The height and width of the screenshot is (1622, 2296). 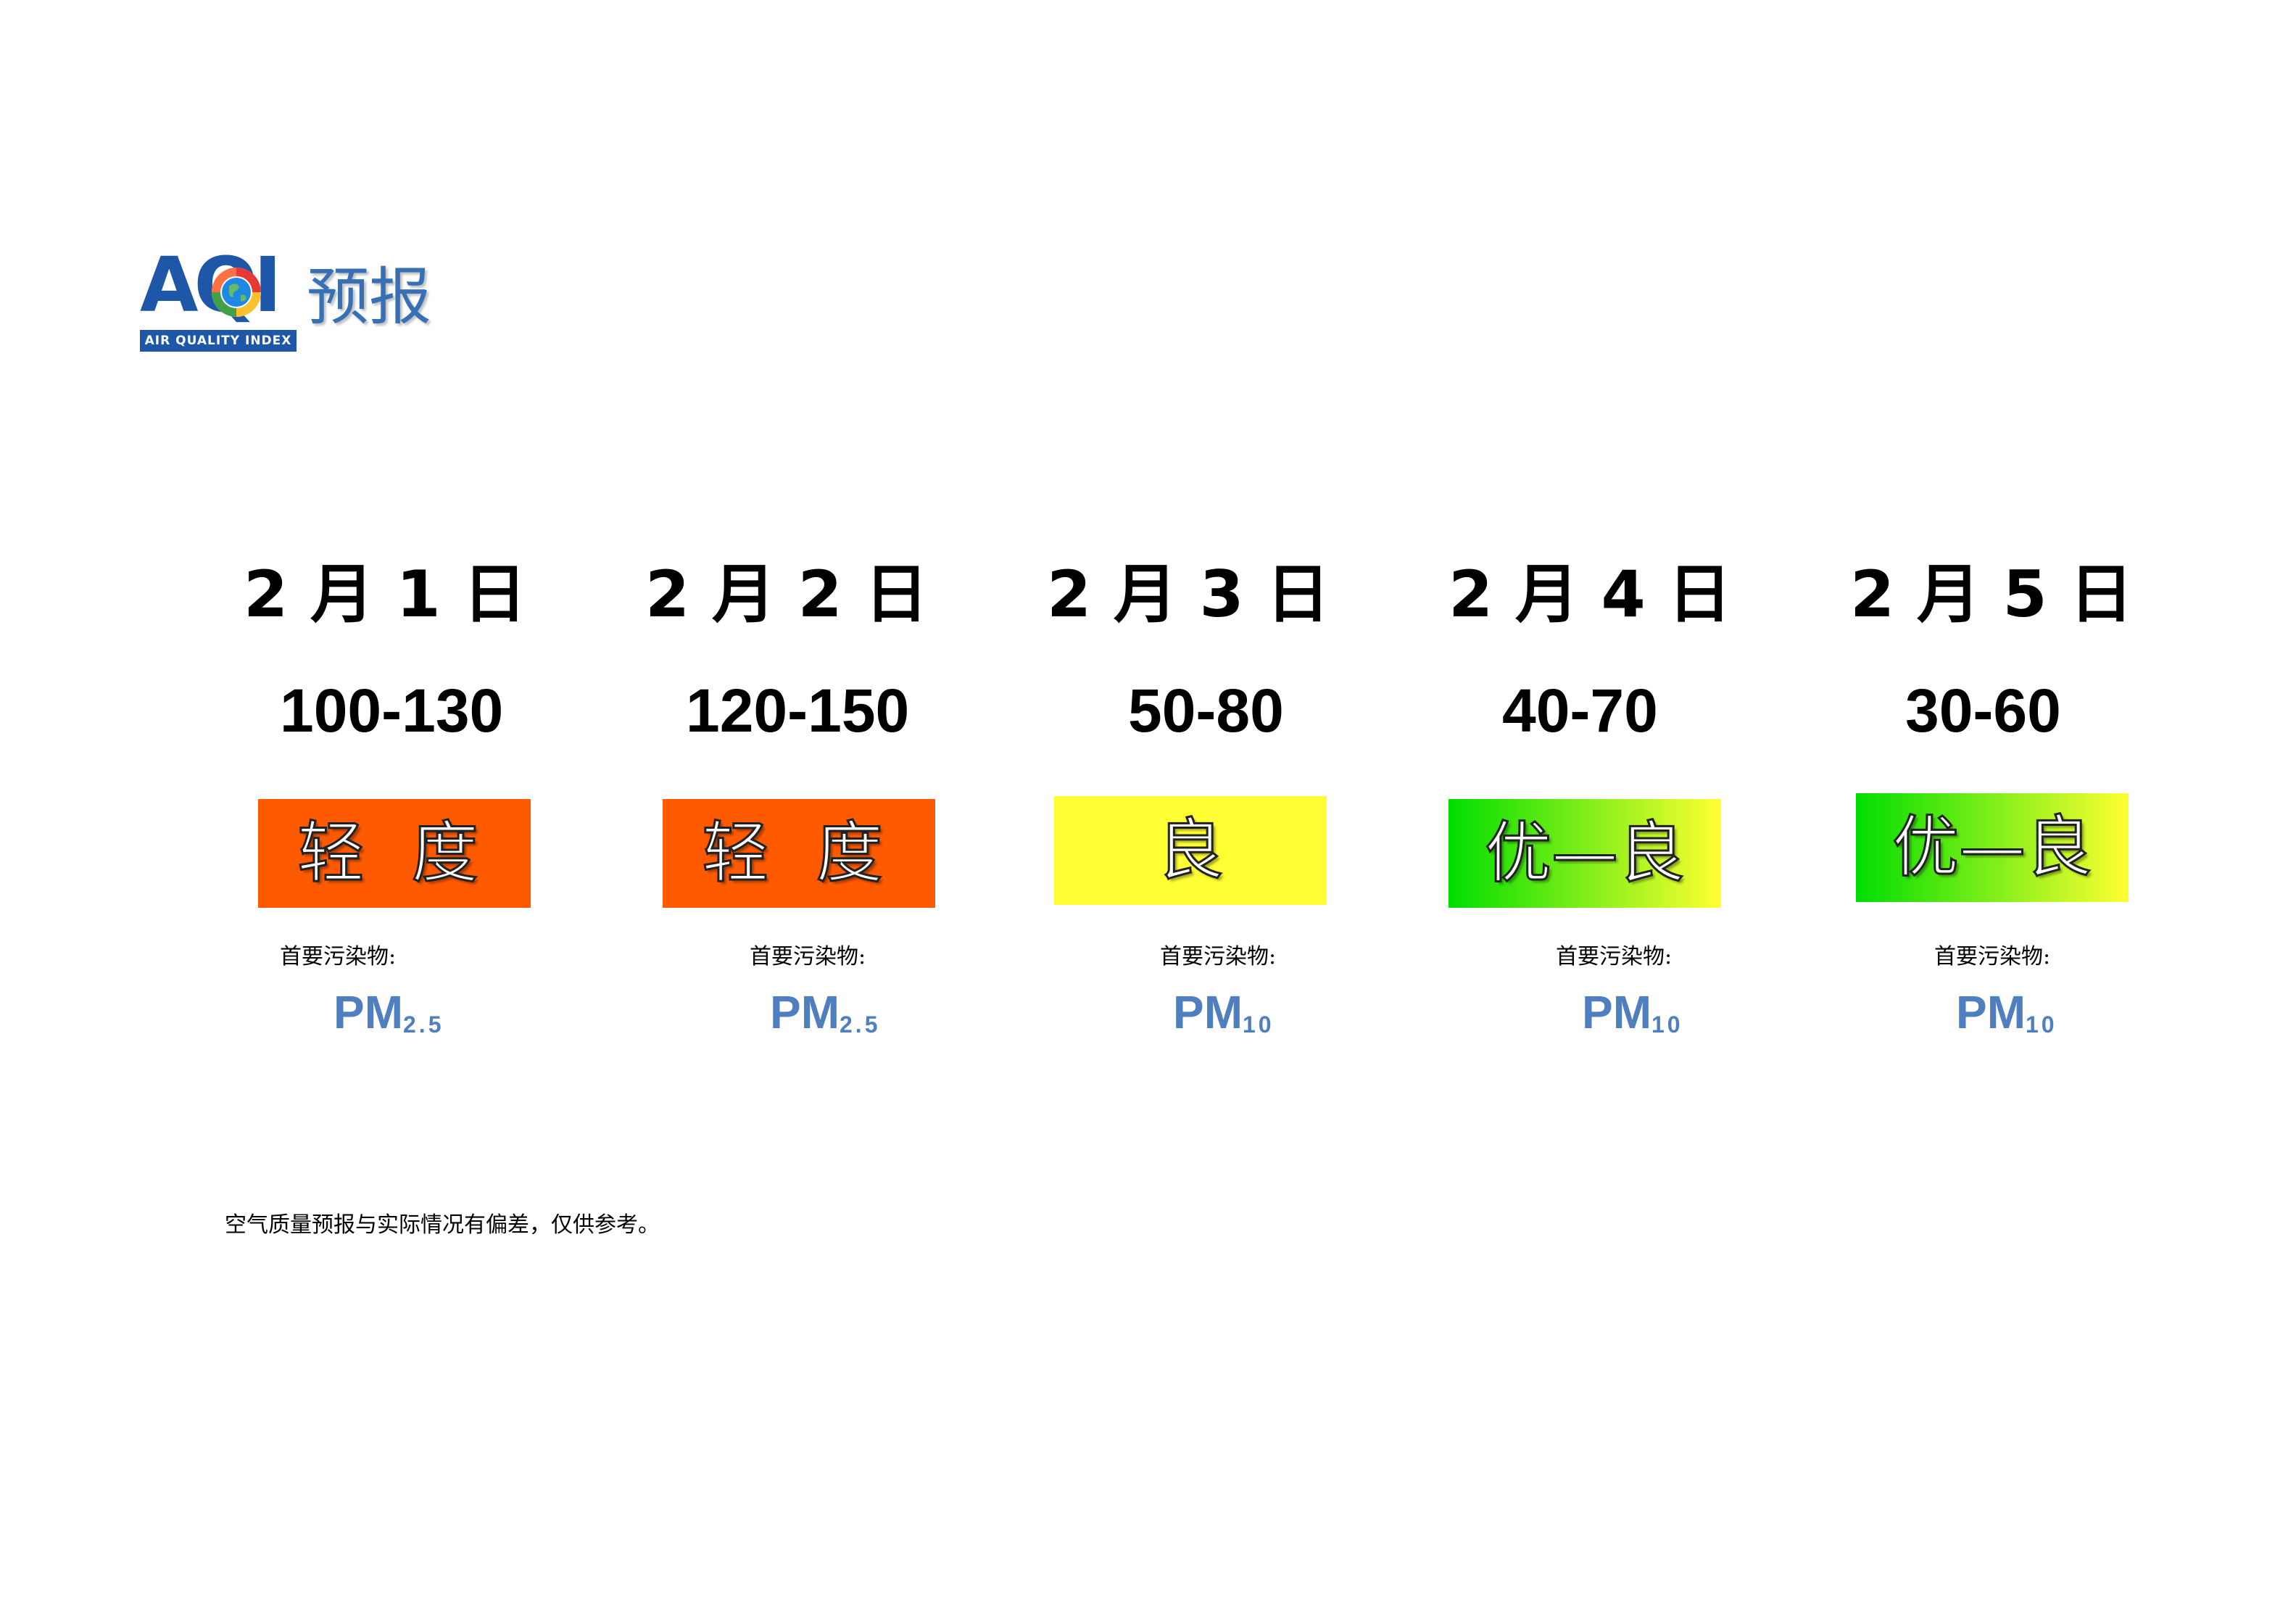 What do you see at coordinates (236, 292) in the screenshot?
I see `globe-icon` at bounding box center [236, 292].